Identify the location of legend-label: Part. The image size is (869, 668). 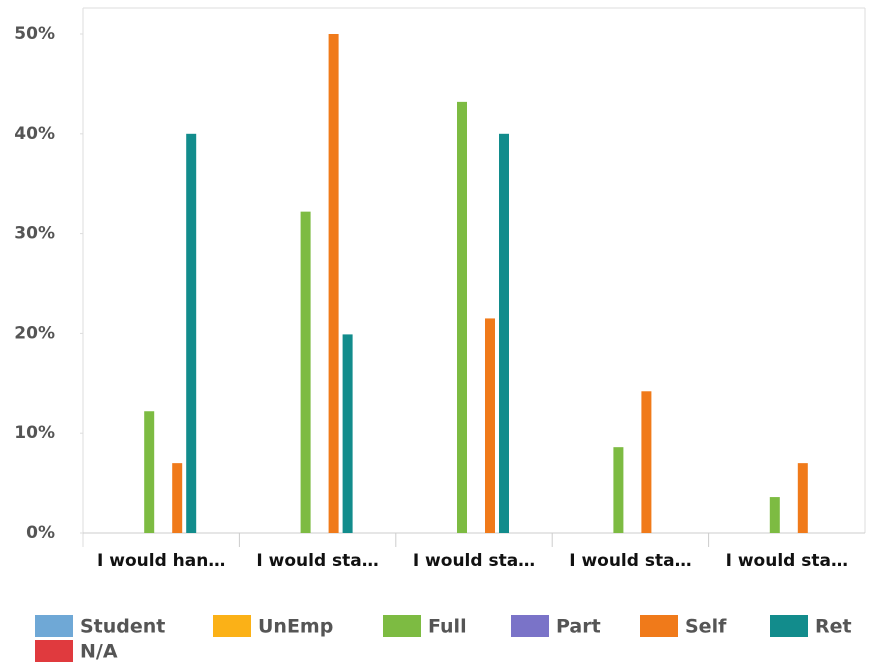
(578, 627).